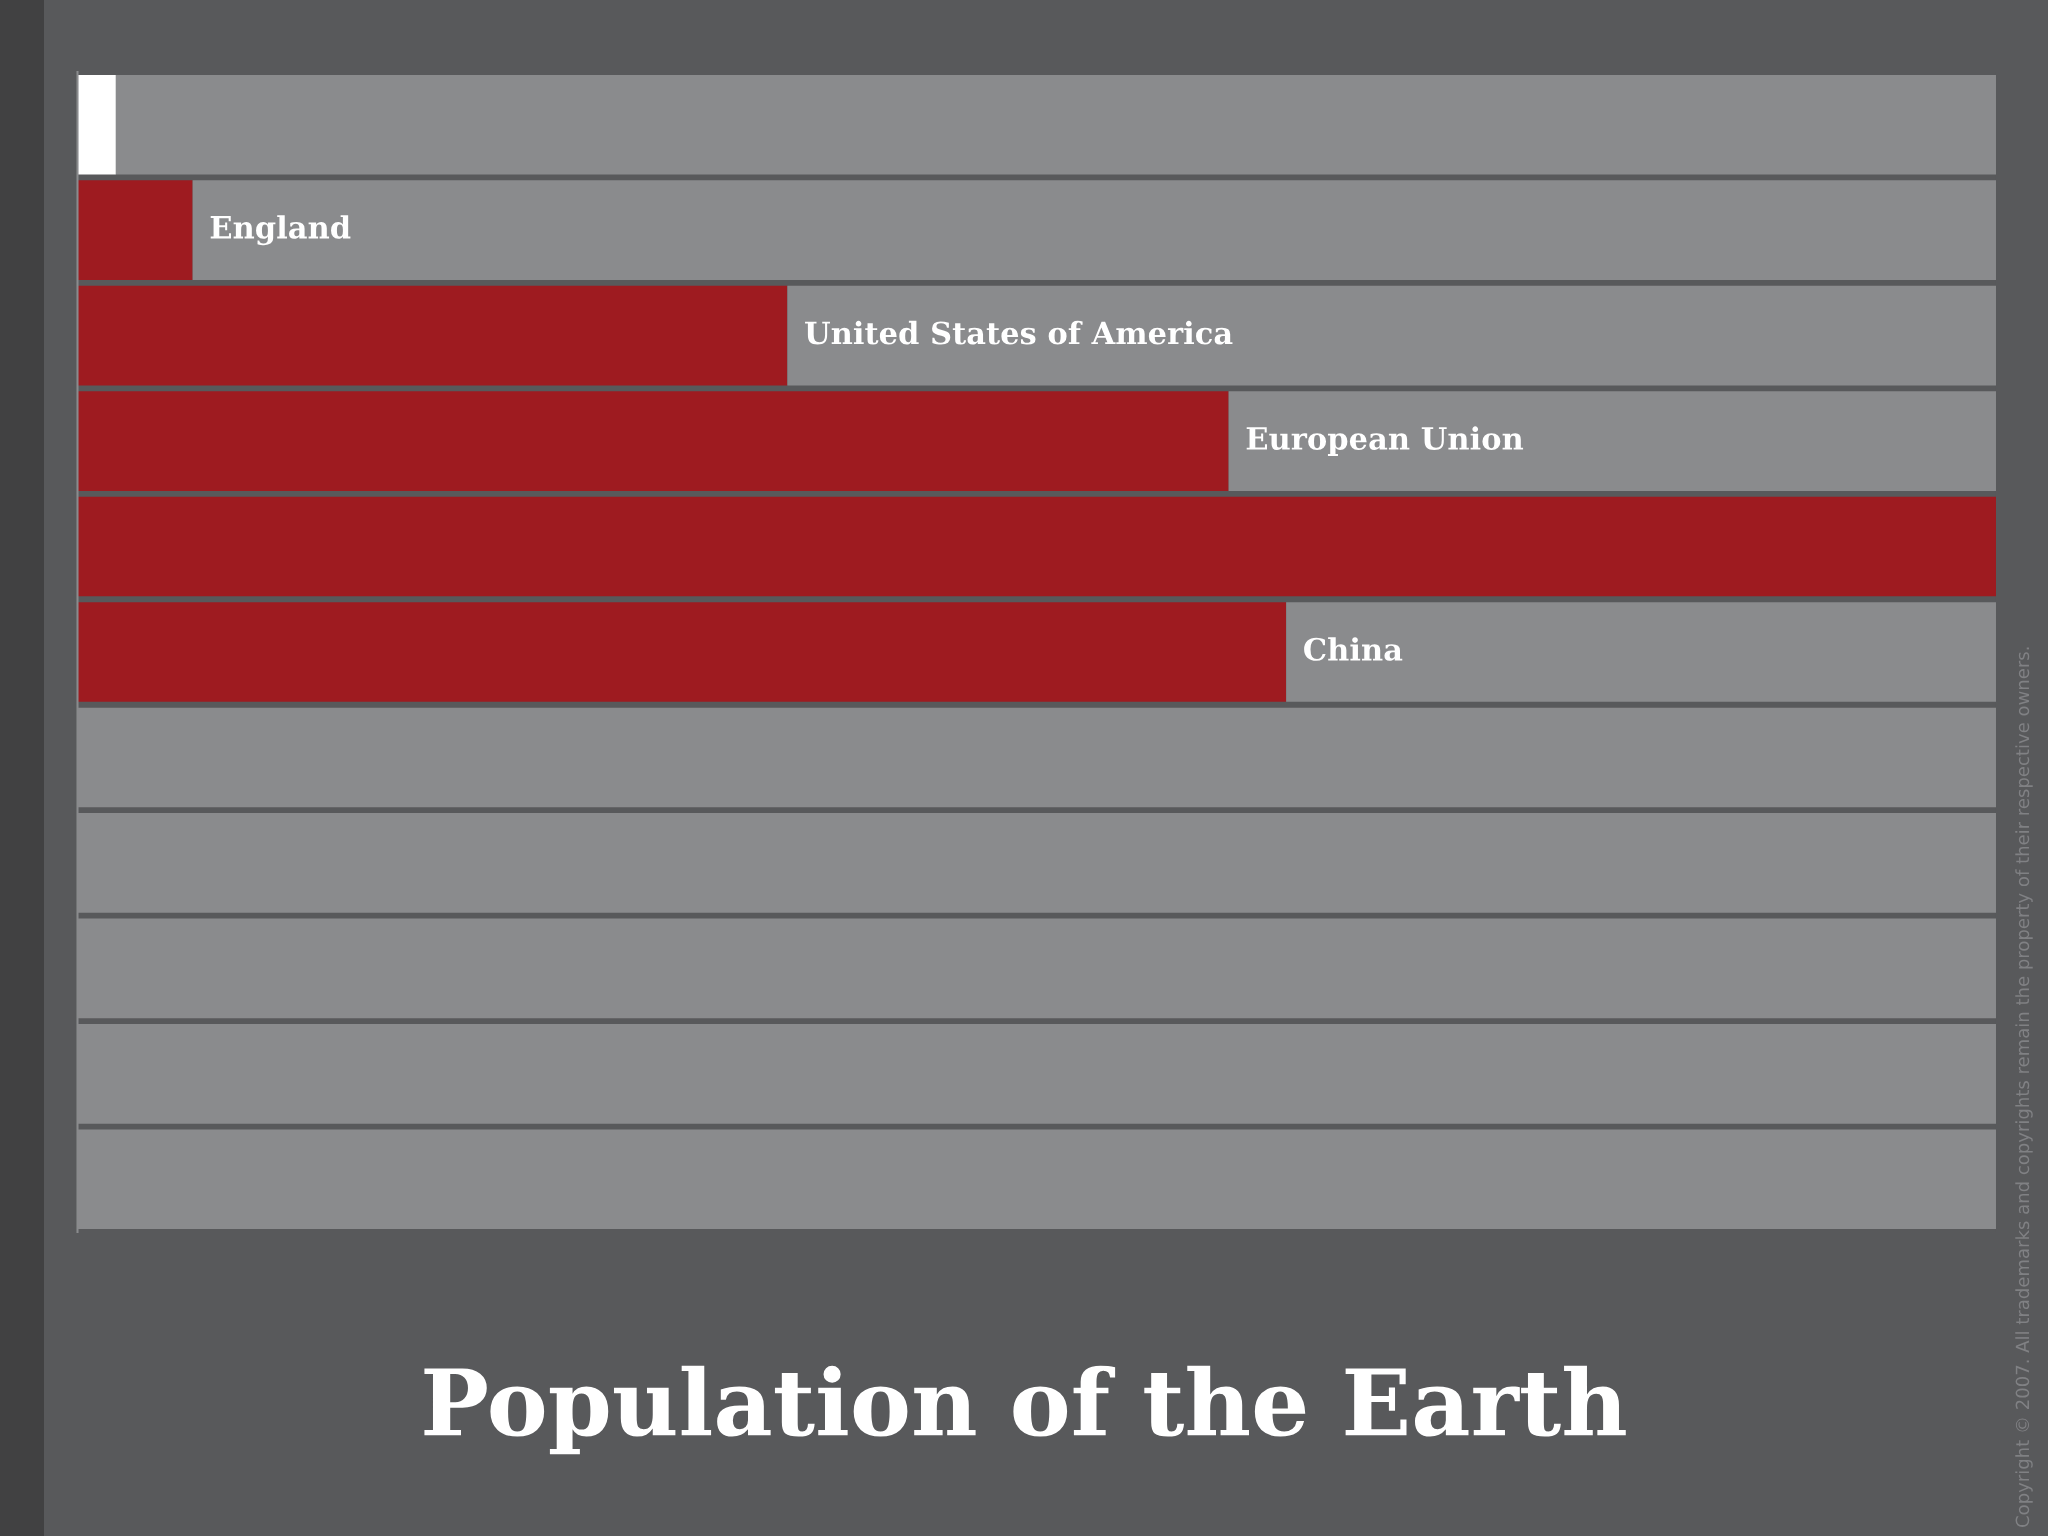  Describe the element at coordinates (1025, 1410) in the screenshot. I see `text: Population of the Earth` at that location.